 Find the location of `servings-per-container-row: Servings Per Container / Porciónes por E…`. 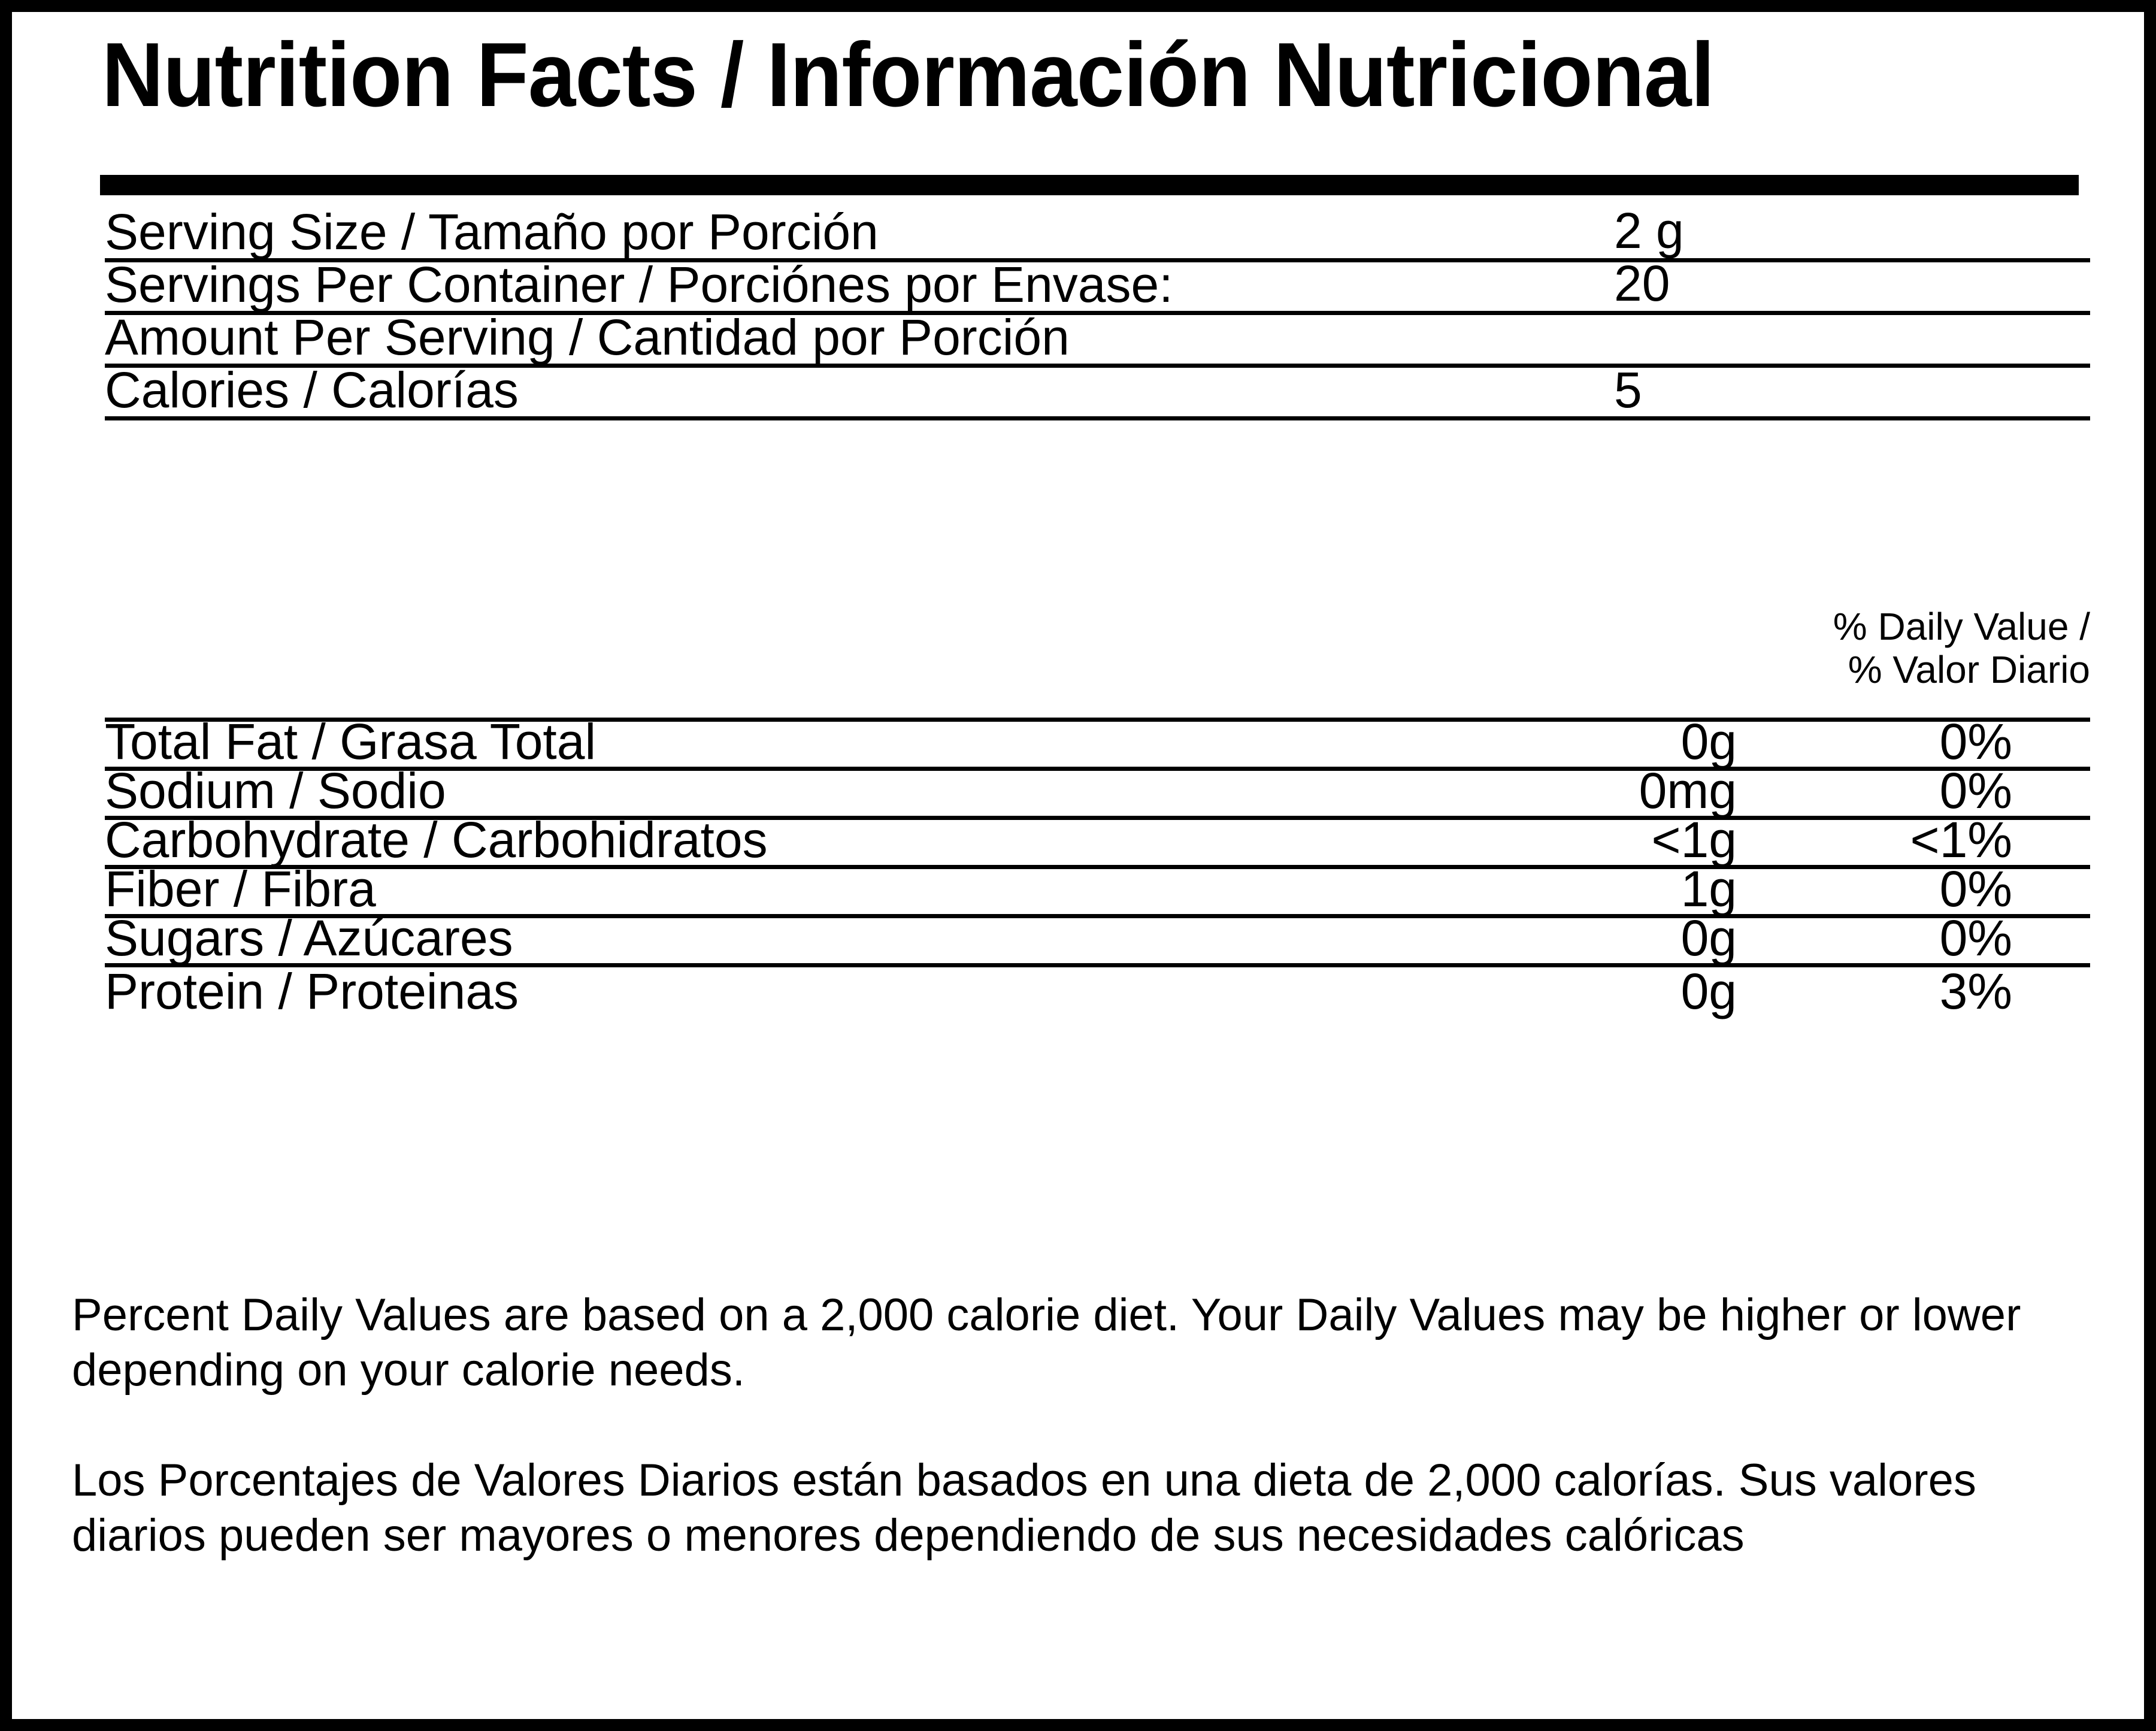

servings-per-container-row: Servings Per Container / Porciónes por E… is located at coordinates (1097, 285).